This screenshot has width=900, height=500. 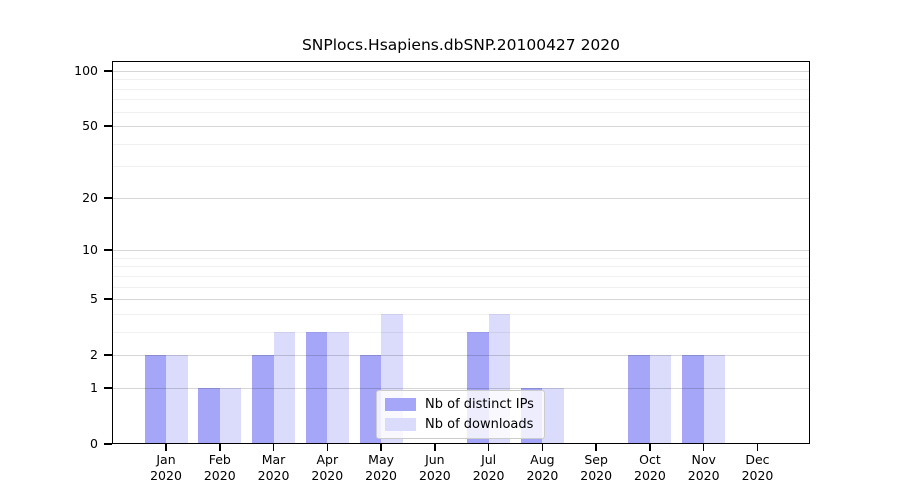 What do you see at coordinates (596, 459) in the screenshot?
I see `x-tick-label-month: Sep` at bounding box center [596, 459].